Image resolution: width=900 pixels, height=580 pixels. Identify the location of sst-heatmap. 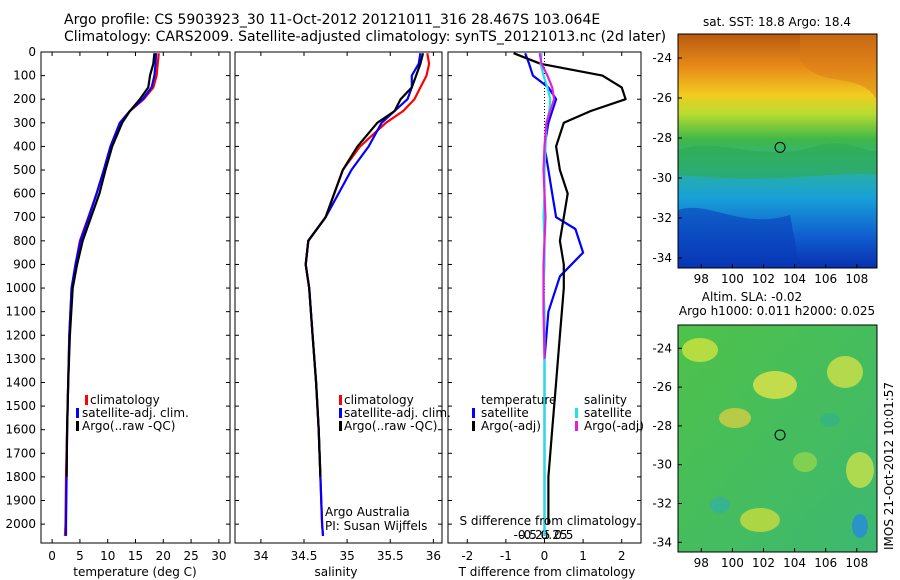
(777, 151).